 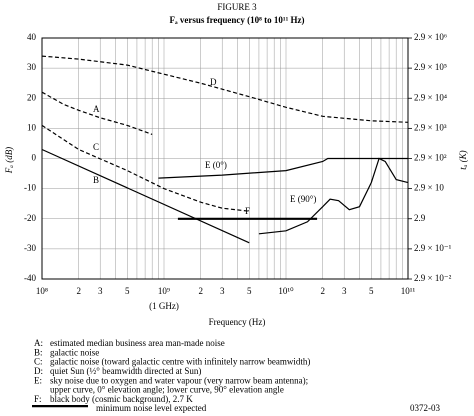 I want to click on series-label: A, so click(x=96, y=109).